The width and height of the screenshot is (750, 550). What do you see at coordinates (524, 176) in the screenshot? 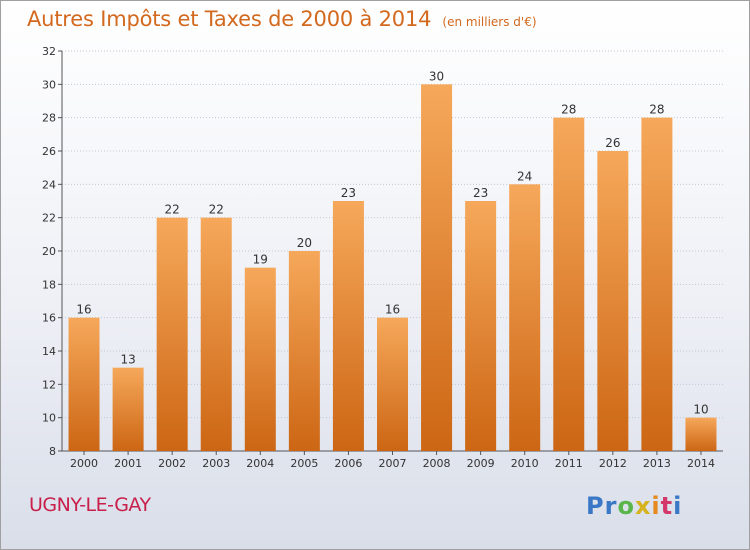
I see `data-label: 24` at bounding box center [524, 176].